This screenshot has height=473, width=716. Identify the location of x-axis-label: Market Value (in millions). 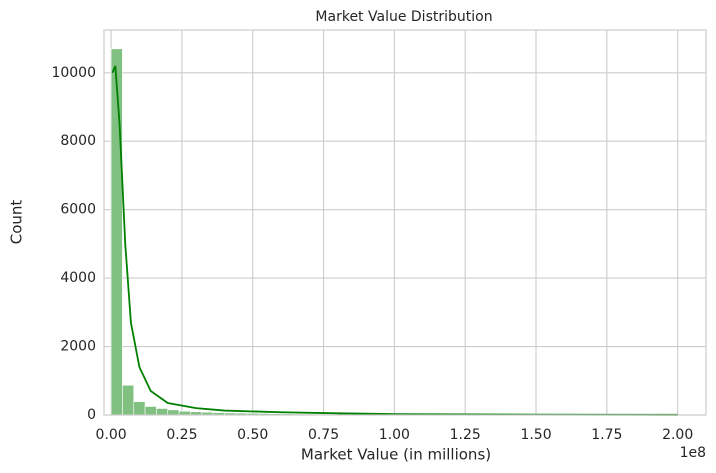
(396, 455).